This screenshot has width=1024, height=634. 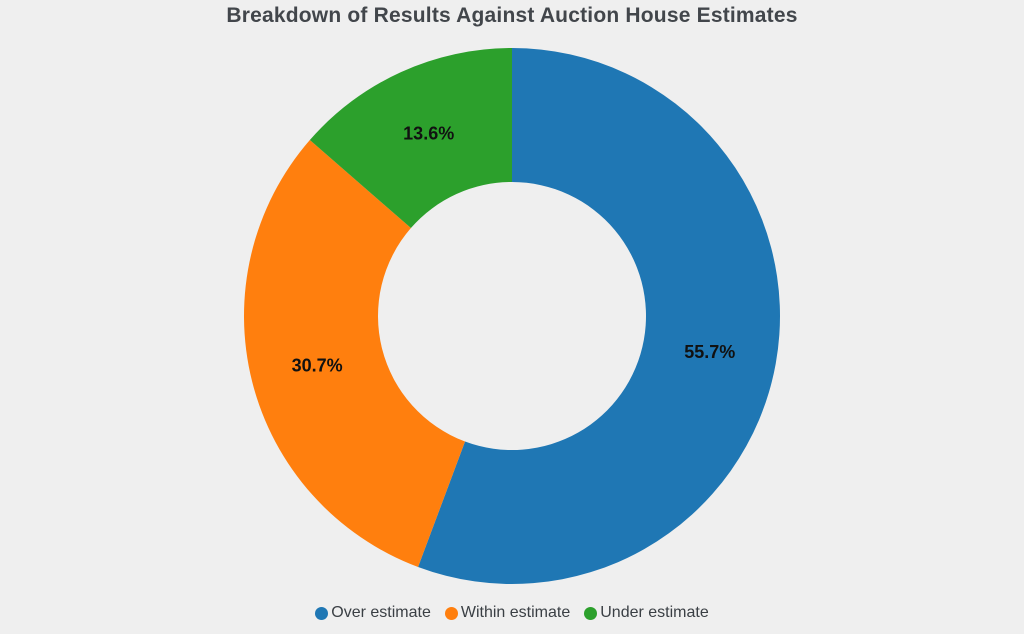 I want to click on legend-swatch-under-estimate, so click(x=591, y=613).